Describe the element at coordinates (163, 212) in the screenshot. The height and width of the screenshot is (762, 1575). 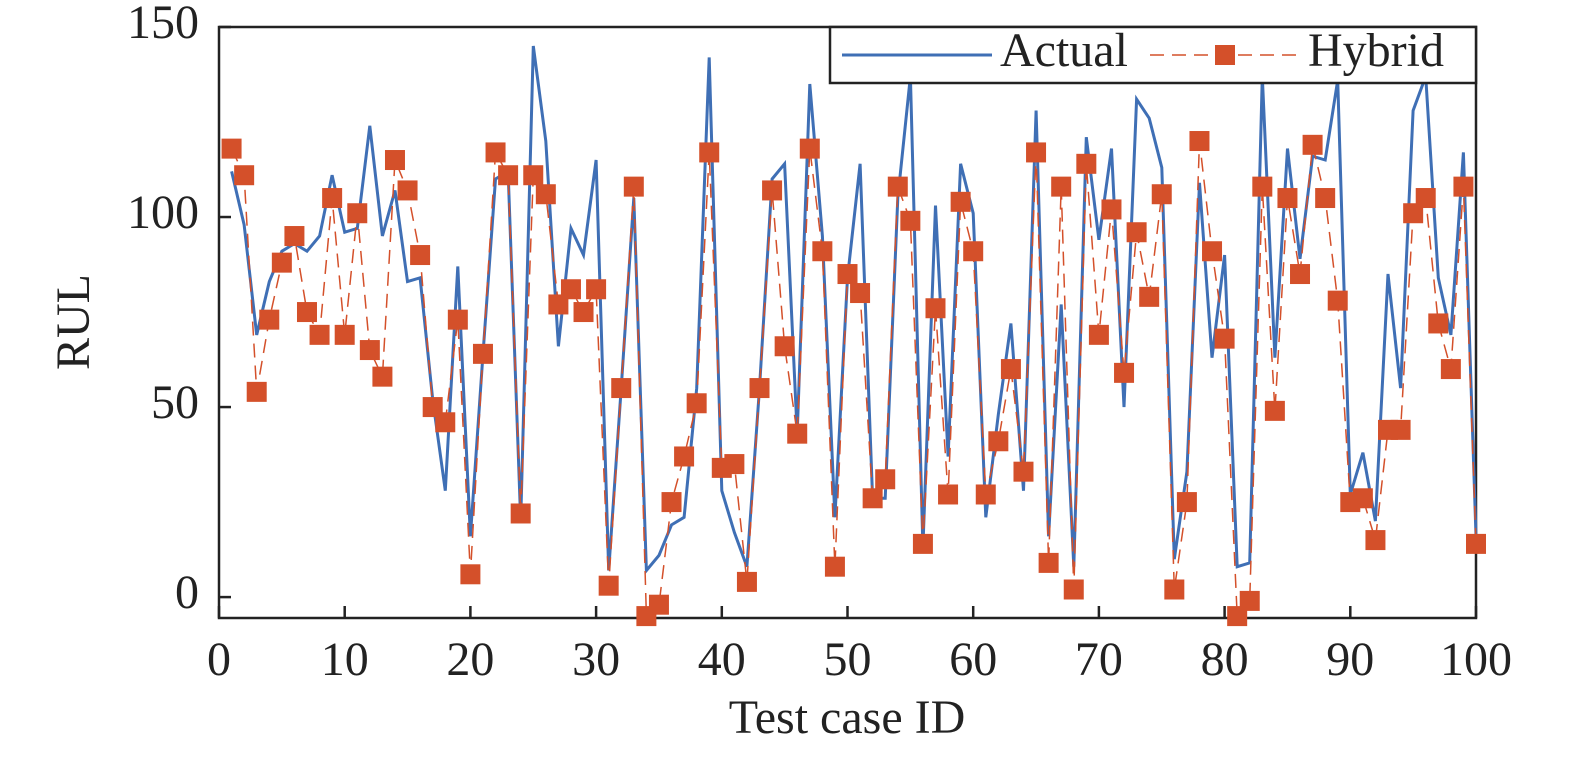
I see `y-tick-label: 100` at that location.